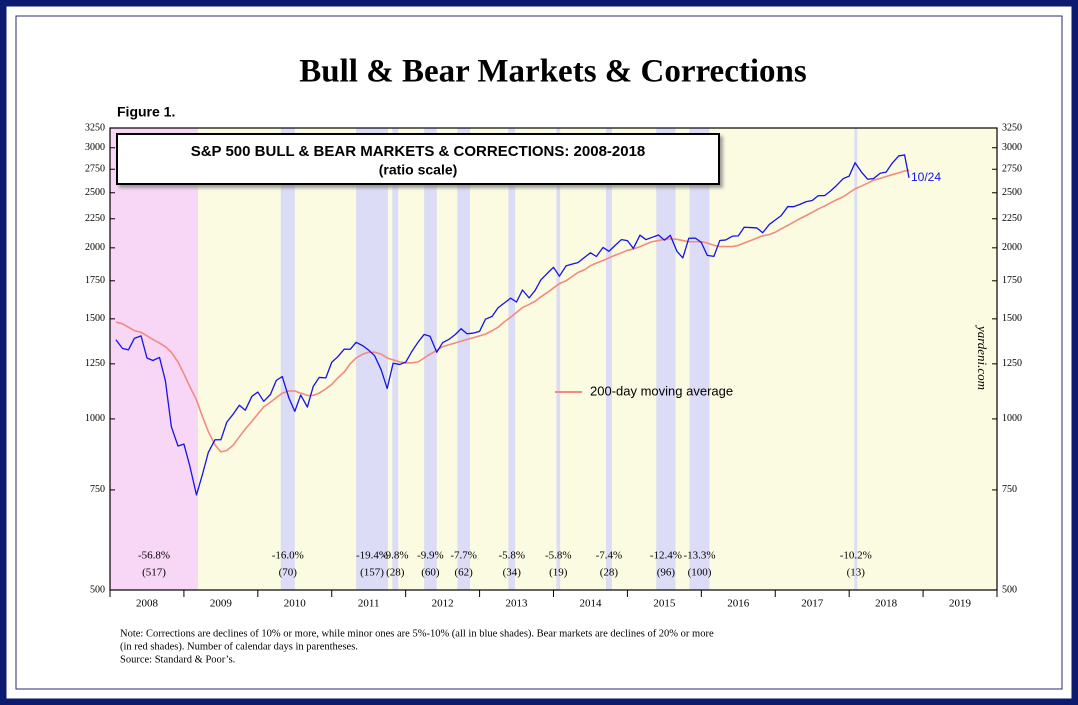  I want to click on shade-days: (100), so click(700, 573).